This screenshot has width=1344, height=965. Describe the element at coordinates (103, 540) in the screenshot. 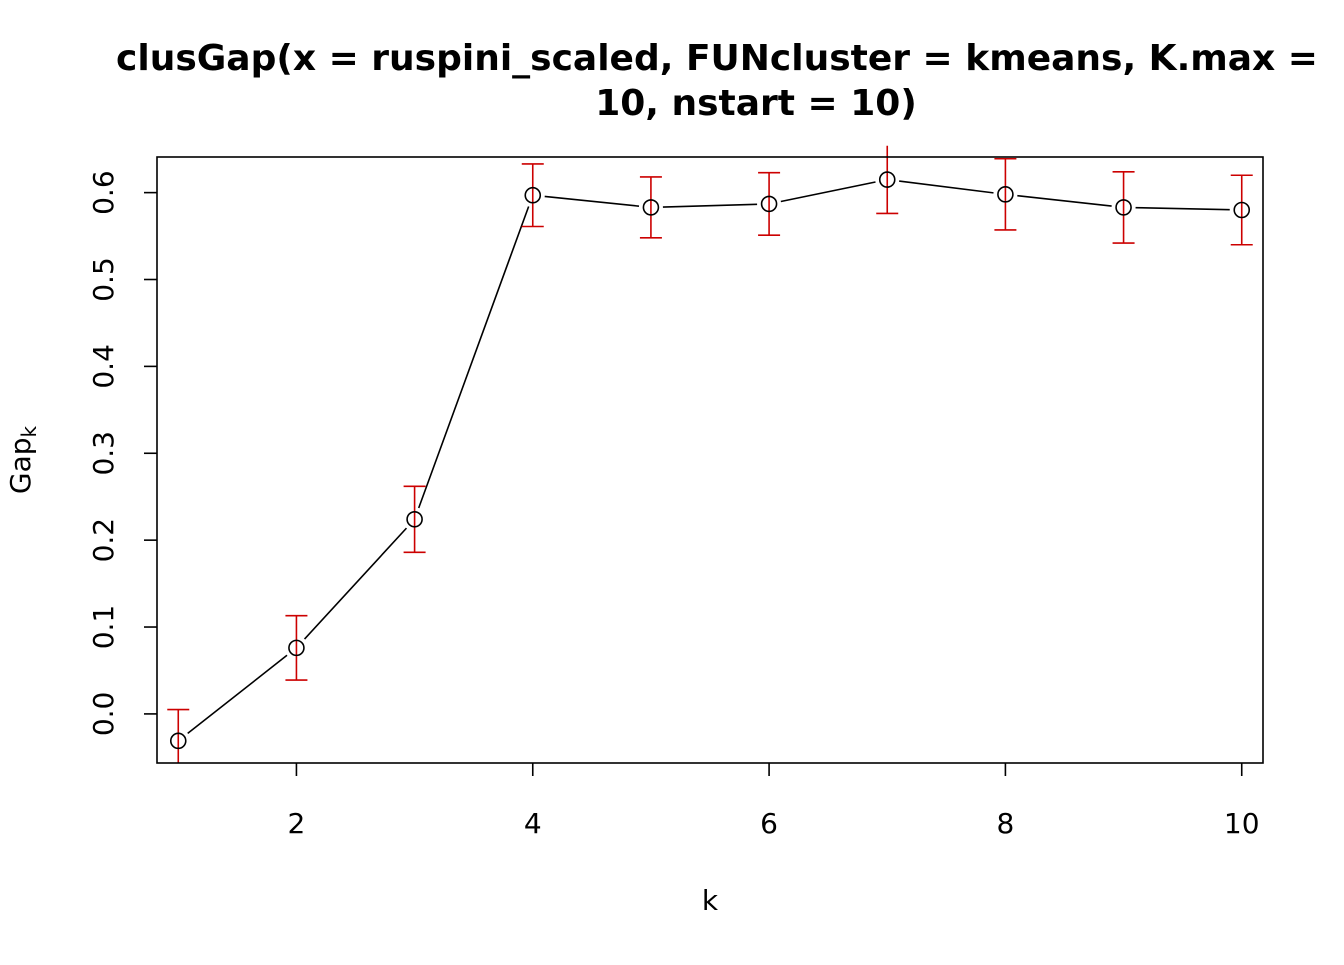

I see `y-tick-label-0.2: 0.2` at that location.